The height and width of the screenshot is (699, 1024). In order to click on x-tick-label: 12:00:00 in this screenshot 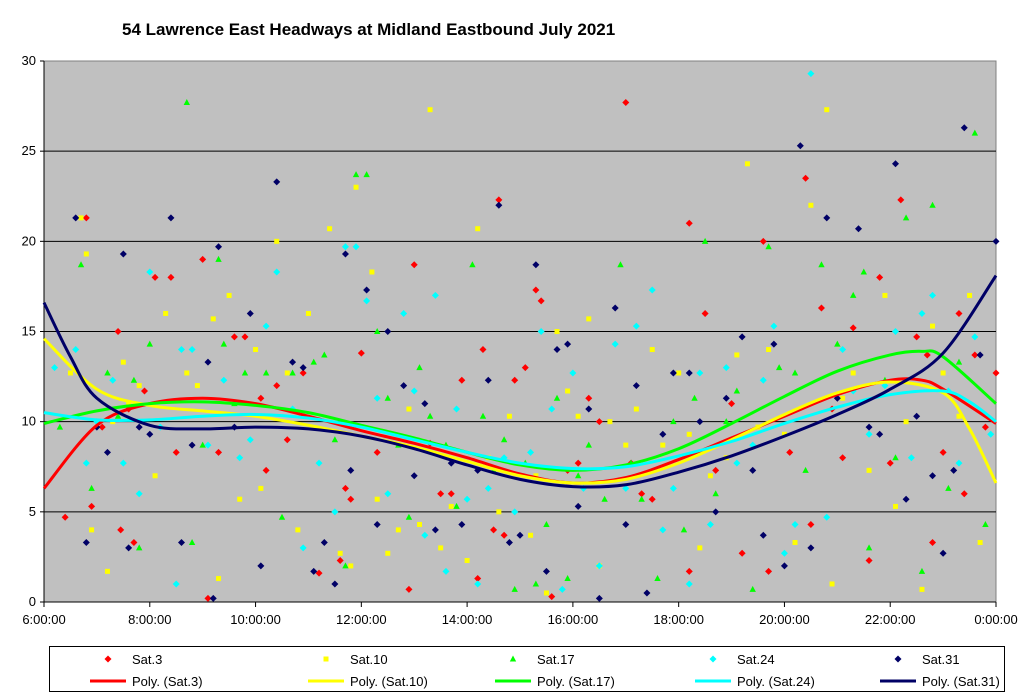, I will do `click(361, 619)`.